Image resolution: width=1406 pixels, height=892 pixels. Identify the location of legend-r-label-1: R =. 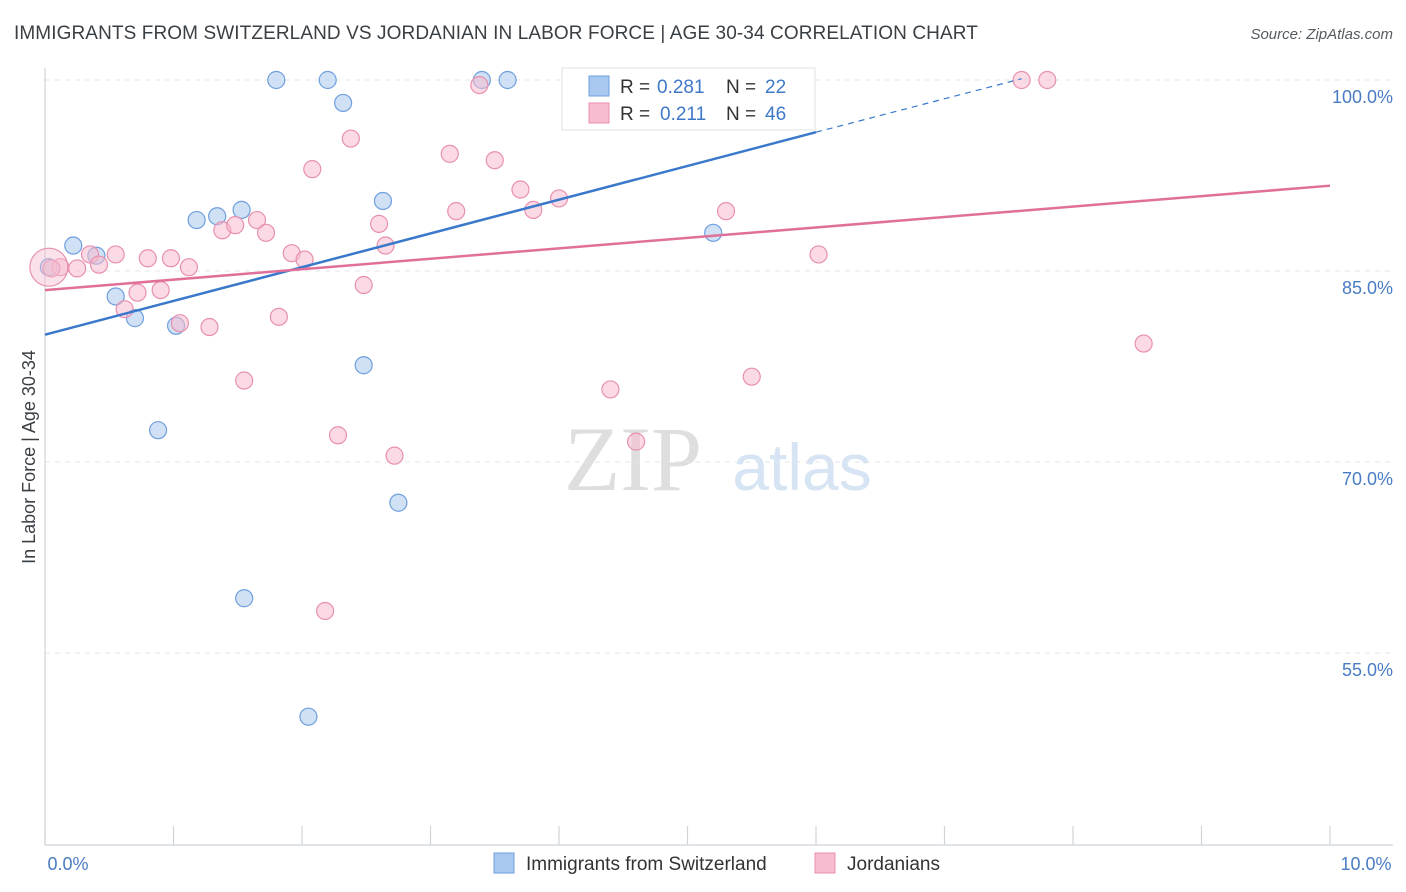
(635, 87).